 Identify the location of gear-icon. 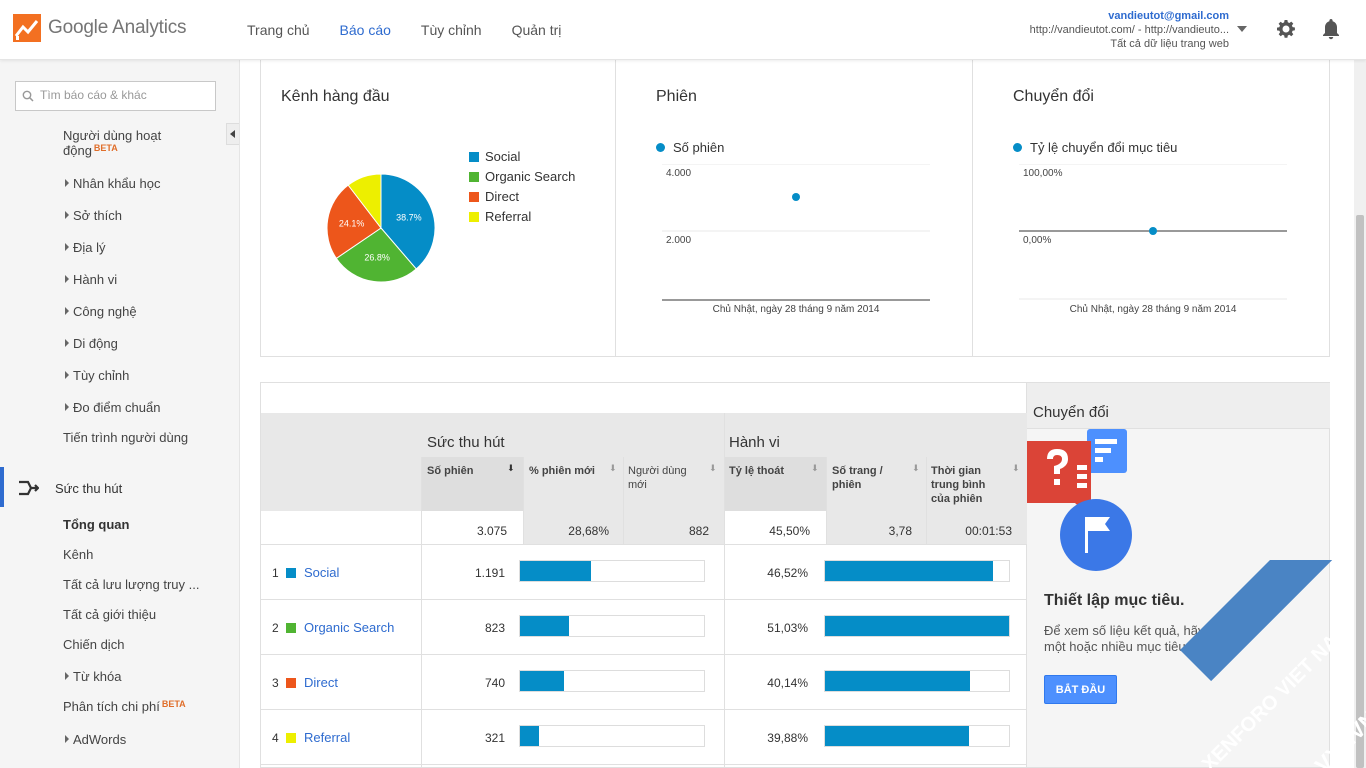
(1286, 29).